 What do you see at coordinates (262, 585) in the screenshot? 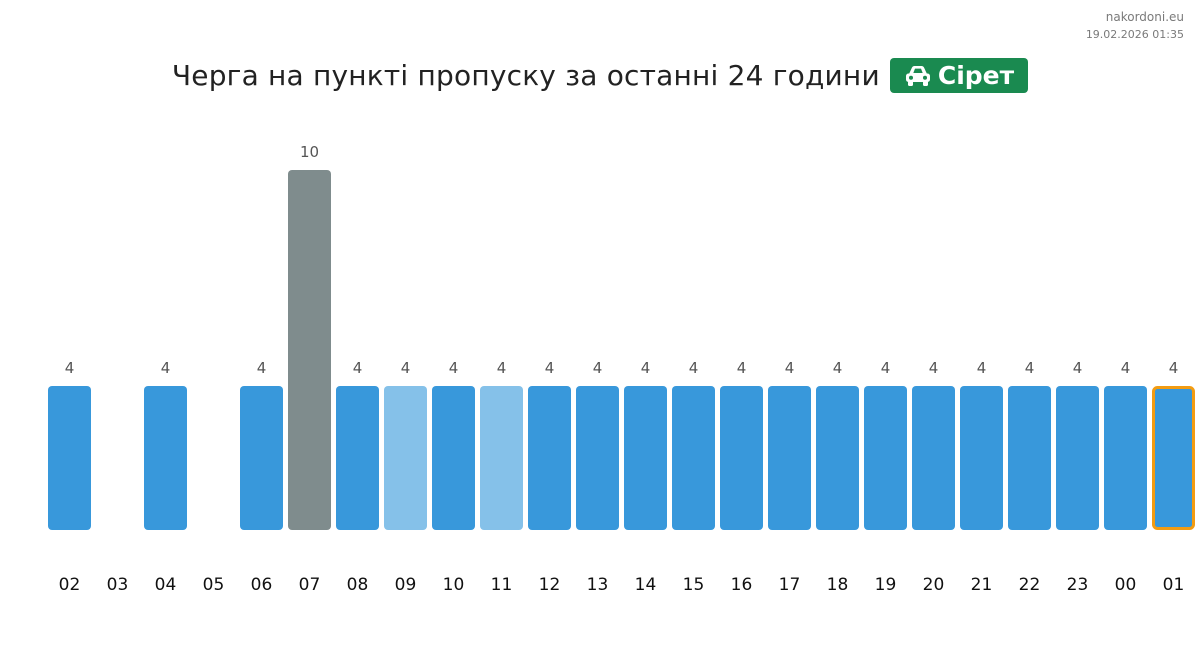
I see `hour-label-06: 06` at bounding box center [262, 585].